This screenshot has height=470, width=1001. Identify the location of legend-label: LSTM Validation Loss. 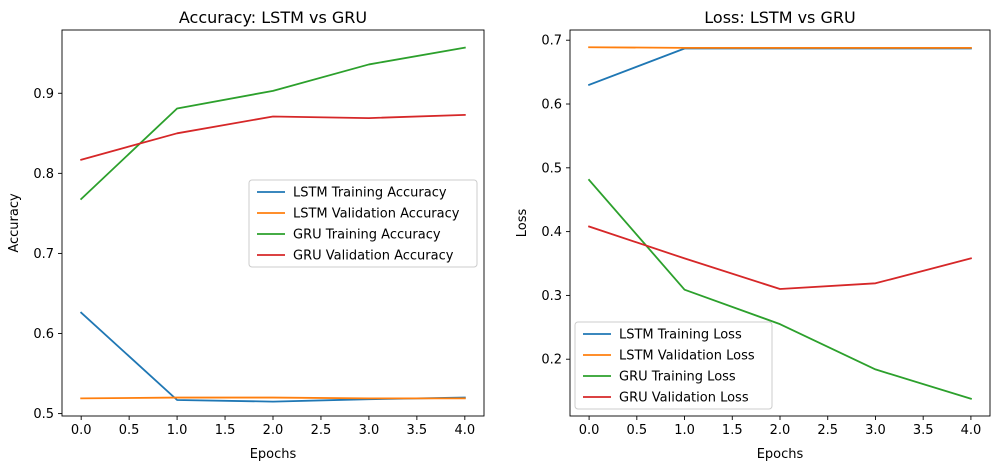
(687, 356).